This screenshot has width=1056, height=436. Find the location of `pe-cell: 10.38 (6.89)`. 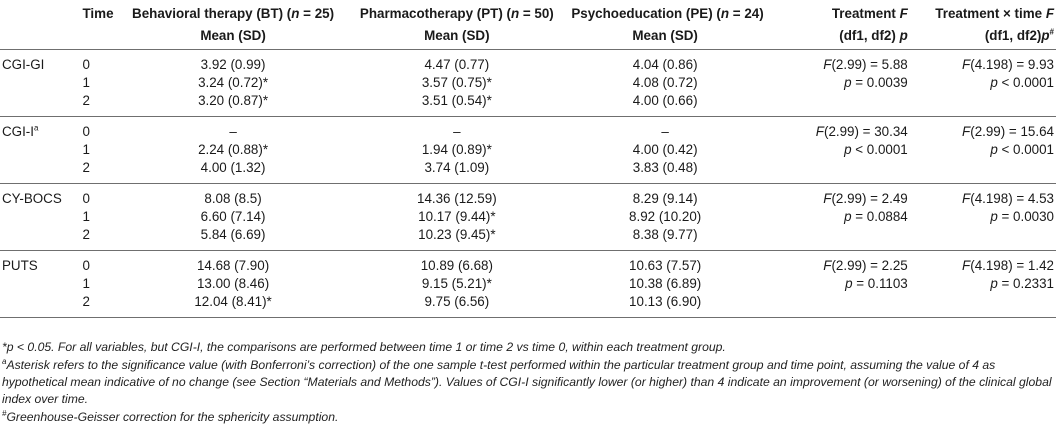

pe-cell: 10.38 (6.89) is located at coordinates (665, 283).